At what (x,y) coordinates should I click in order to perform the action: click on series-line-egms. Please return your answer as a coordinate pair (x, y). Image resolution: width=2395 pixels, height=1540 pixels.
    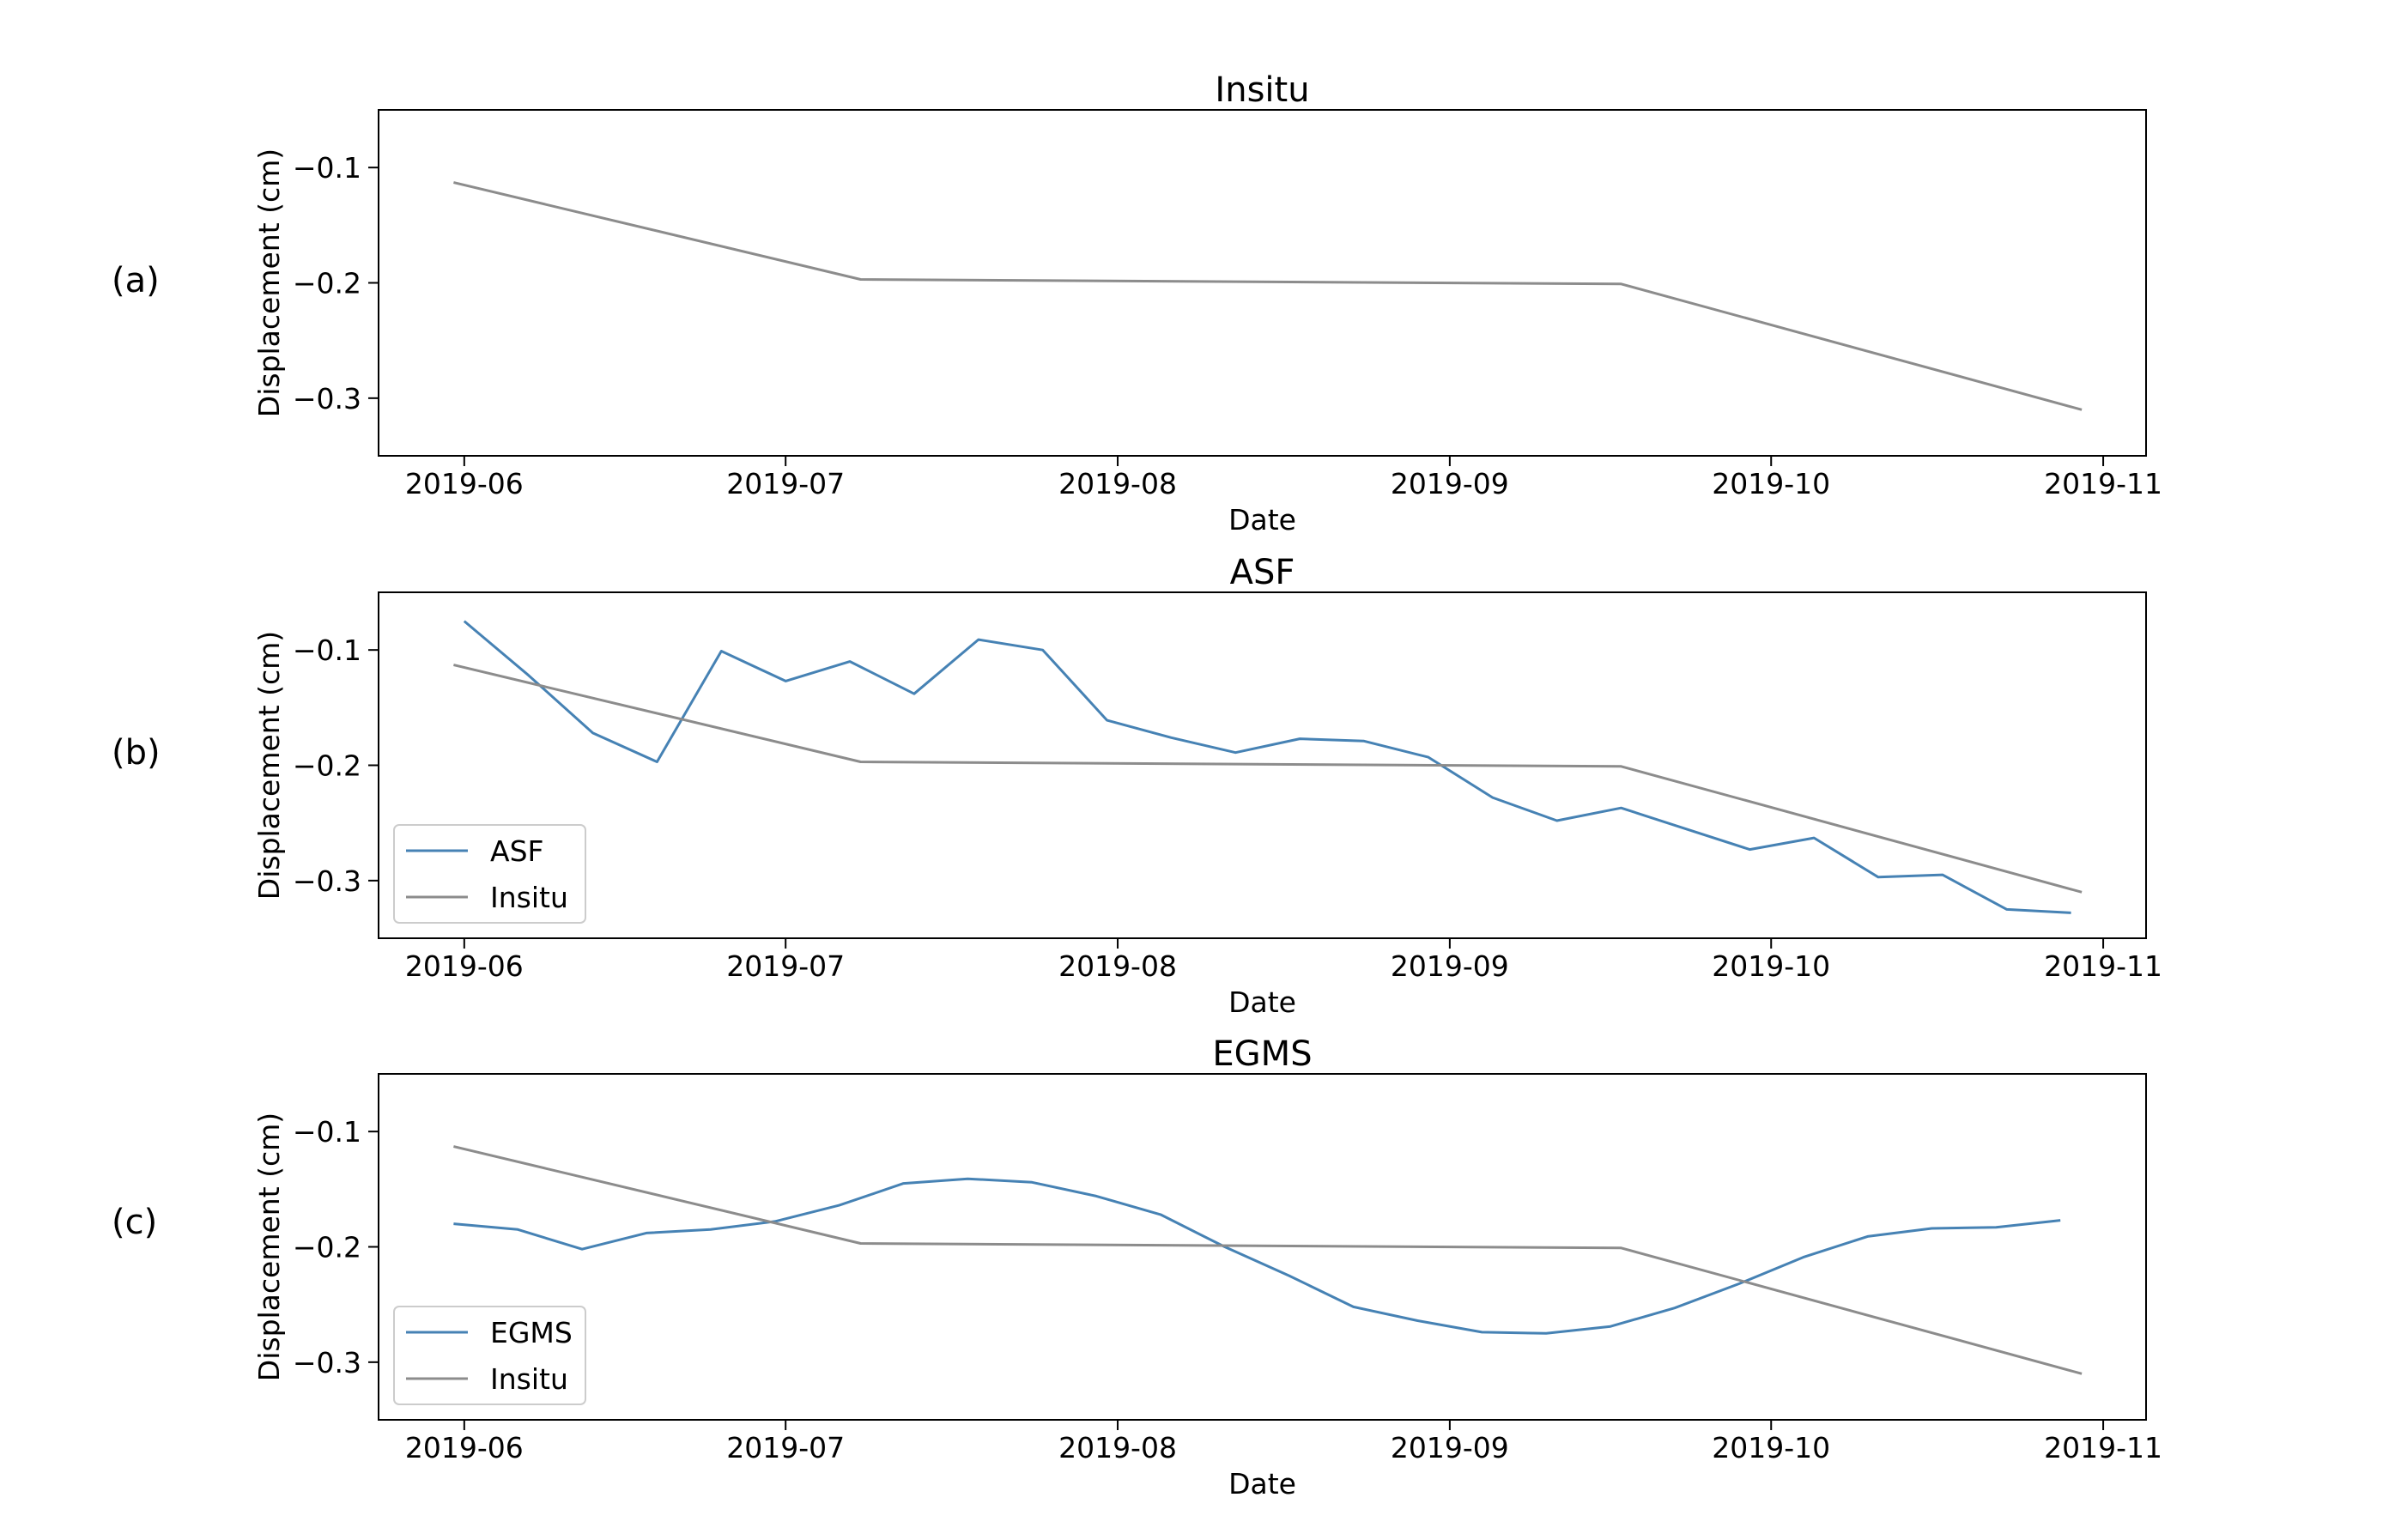
    Looking at the image, I should click on (1257, 1256).